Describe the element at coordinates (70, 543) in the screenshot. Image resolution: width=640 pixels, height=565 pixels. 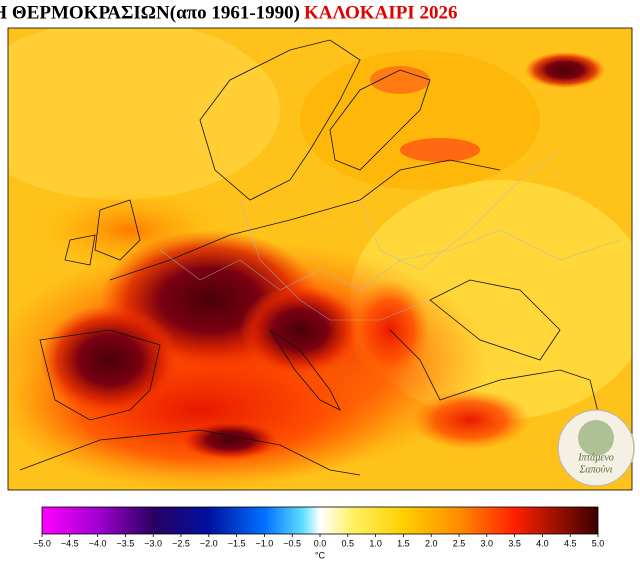
I see `colorbar-tick-label: −4.5` at that location.